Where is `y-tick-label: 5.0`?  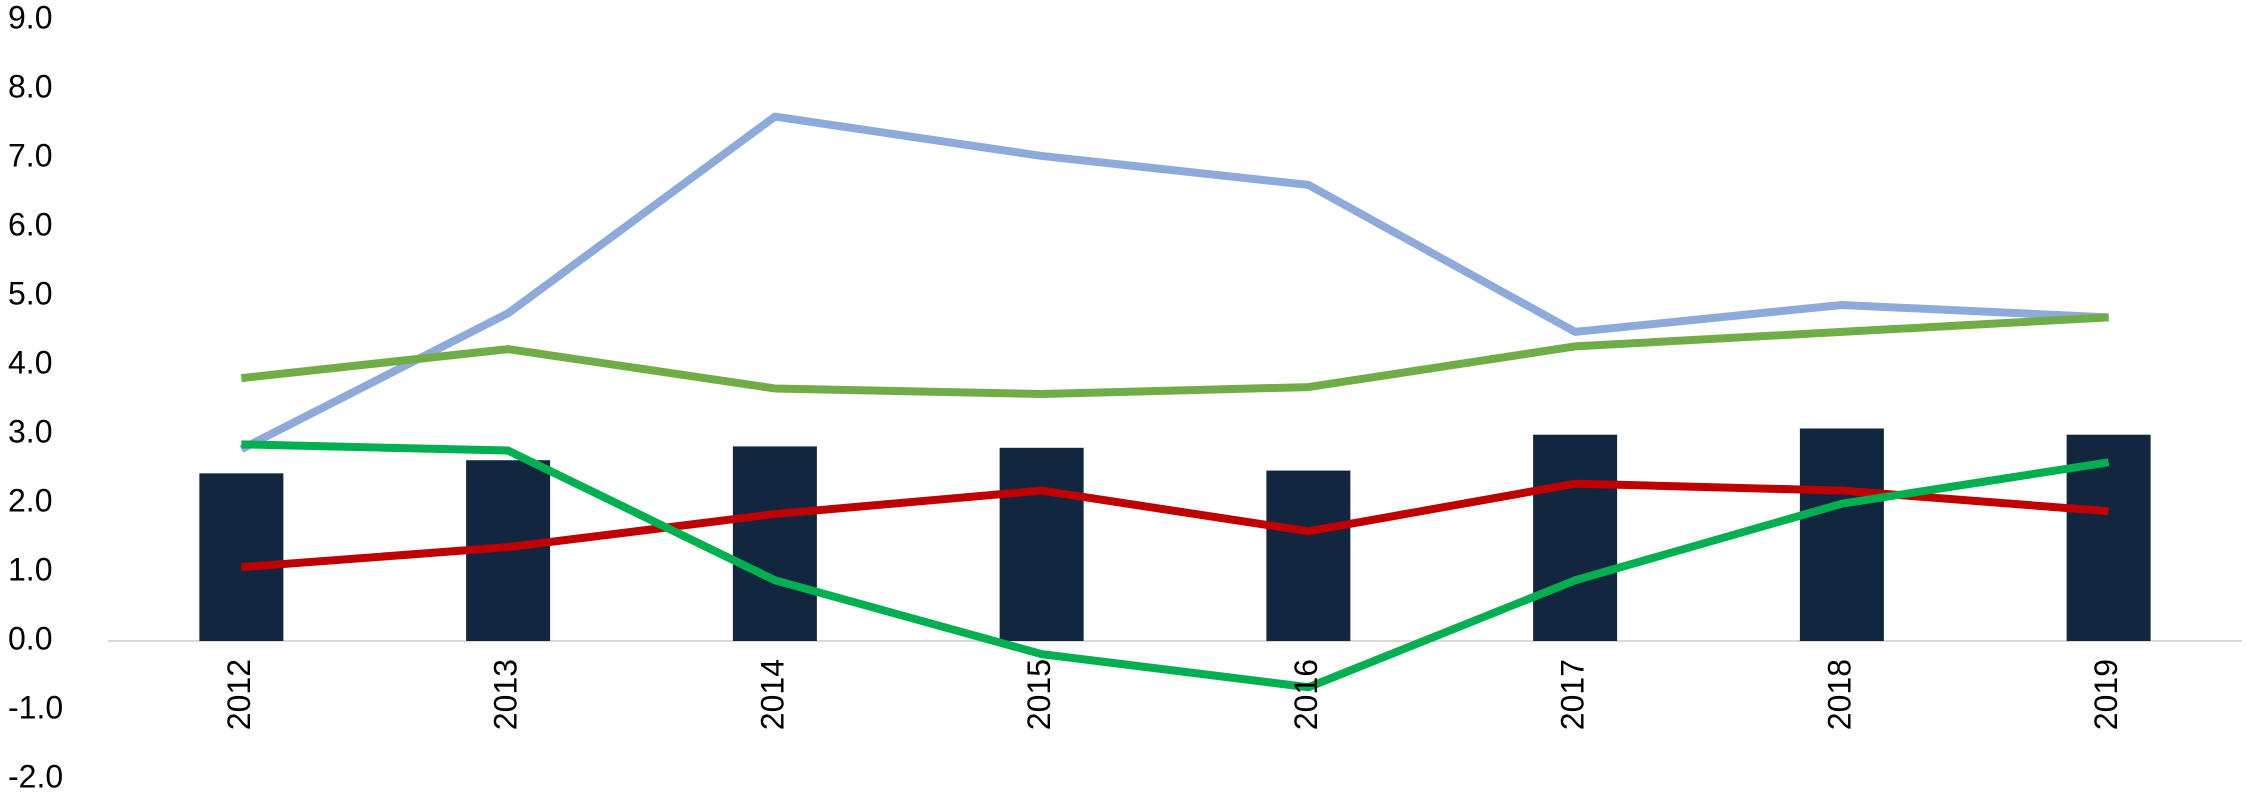
y-tick-label: 5.0 is located at coordinates (30, 293).